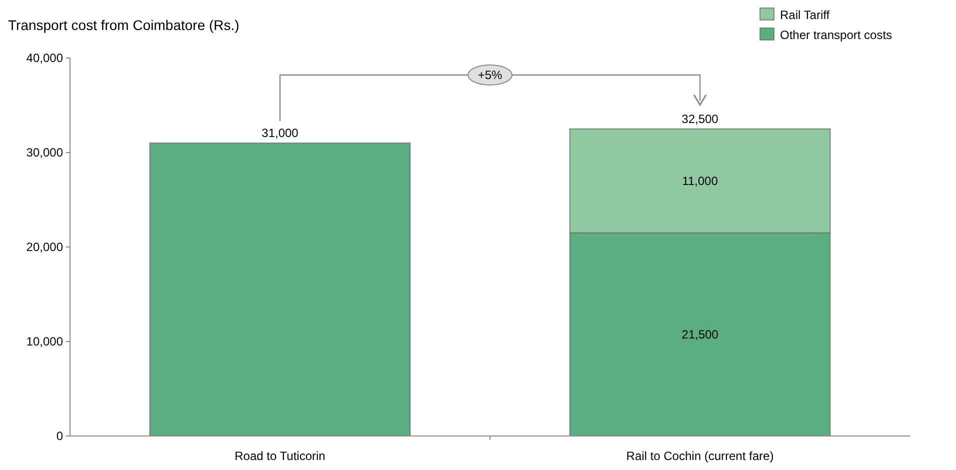 Image resolution: width=956 pixels, height=470 pixels. What do you see at coordinates (280, 133) in the screenshot?
I see `total-label: 31,000` at bounding box center [280, 133].